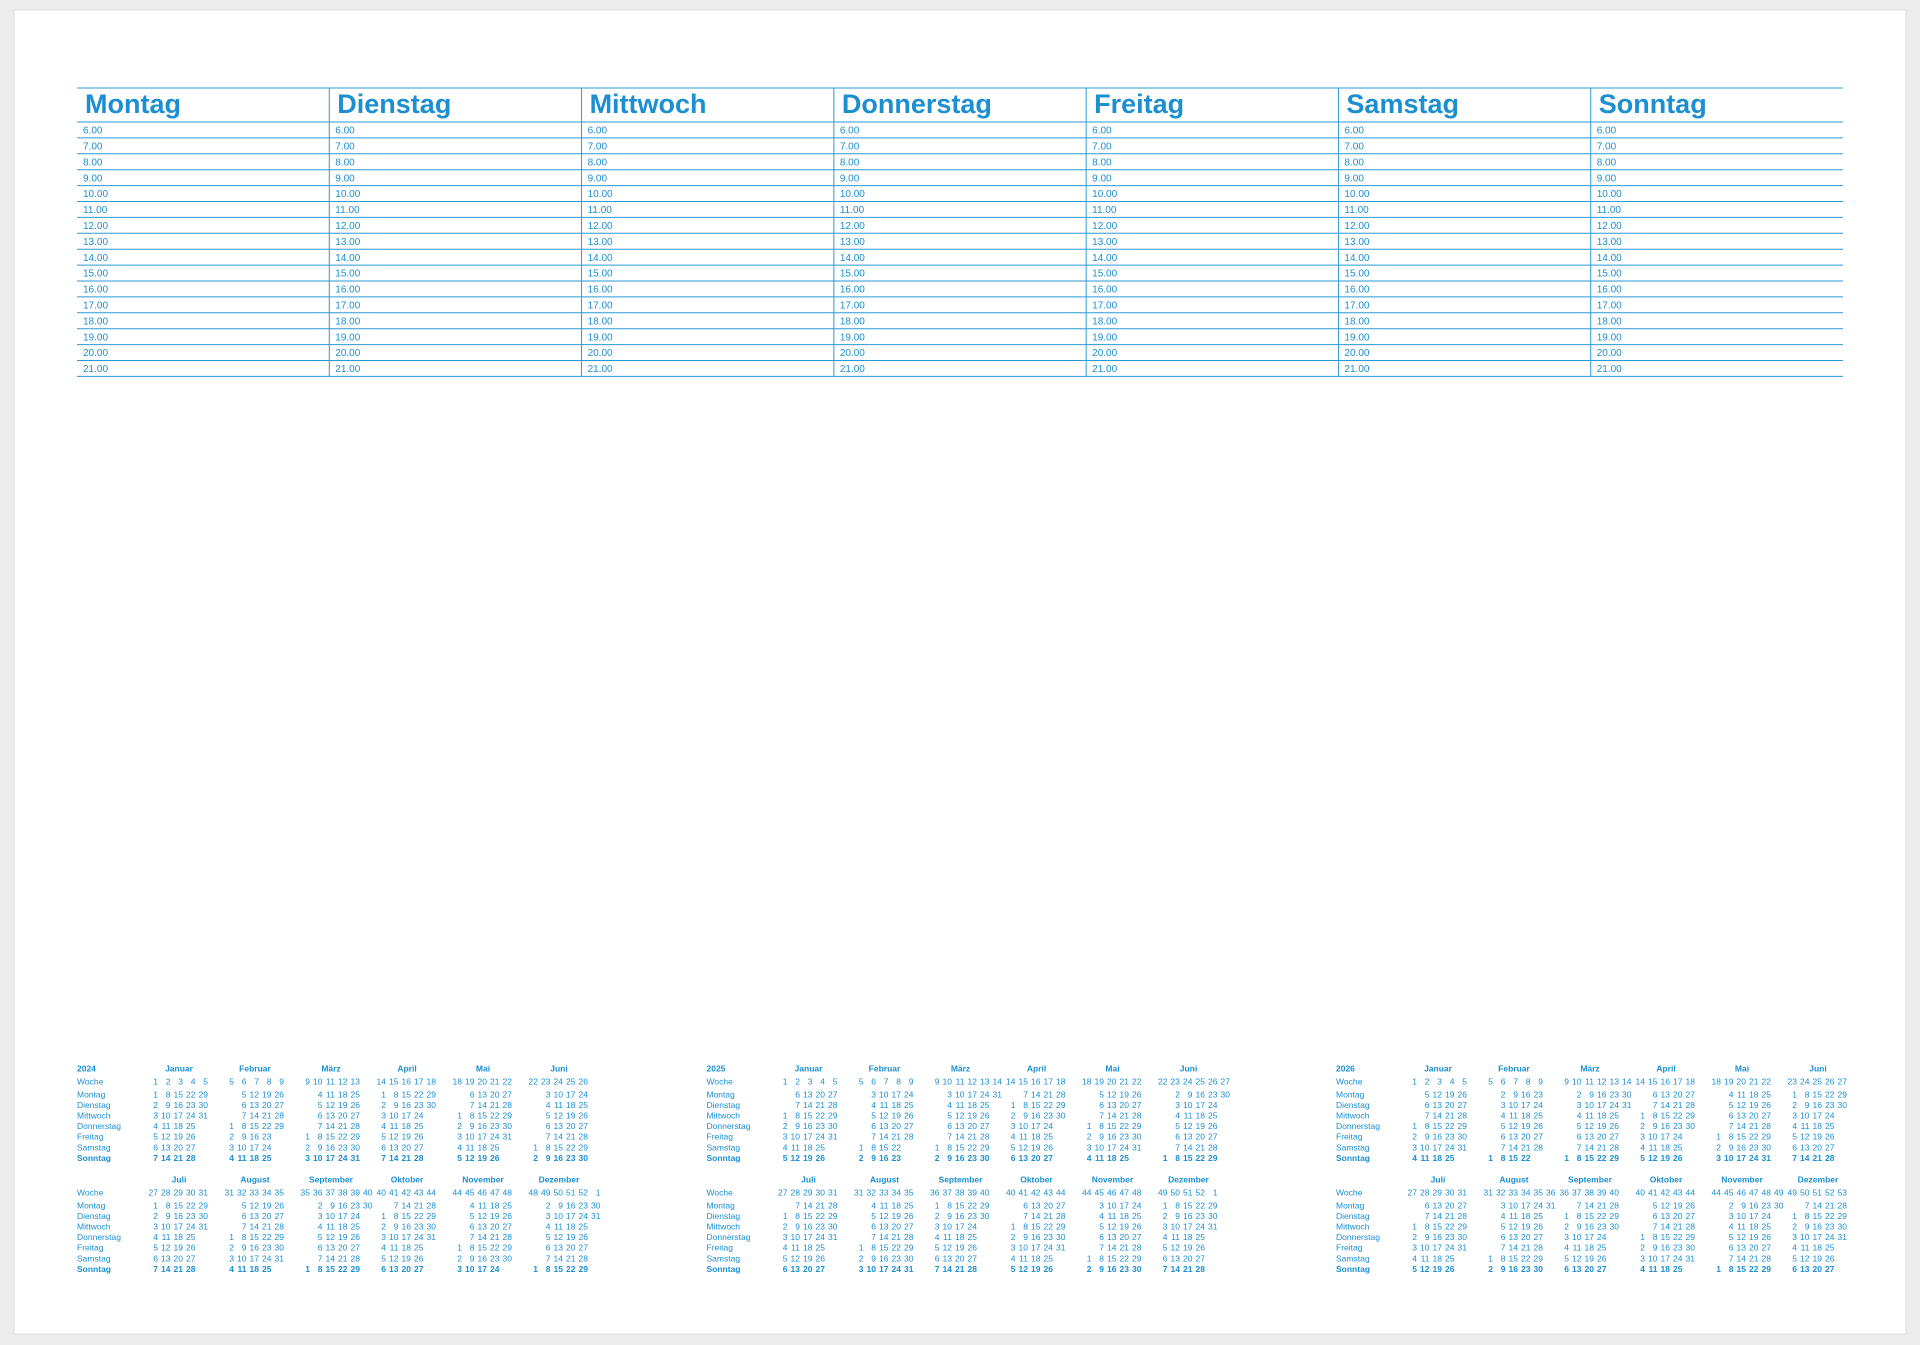 The height and width of the screenshot is (1345, 1920). Describe the element at coordinates (1427, 1081) in the screenshot. I see `week-number: 2` at that location.